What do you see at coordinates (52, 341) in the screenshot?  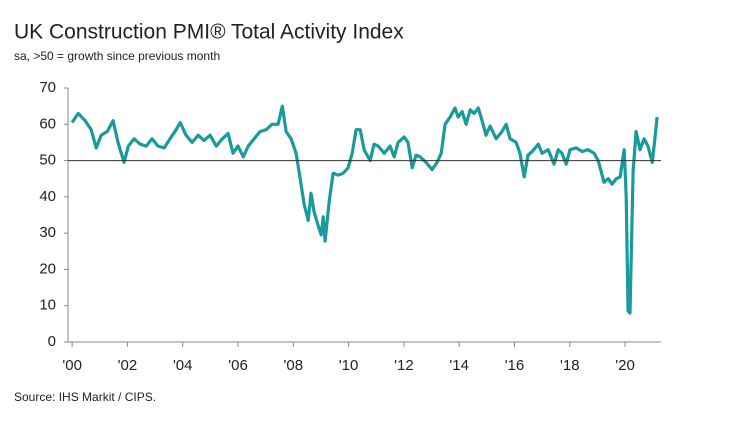 I see `y-tick-label: 0` at bounding box center [52, 341].